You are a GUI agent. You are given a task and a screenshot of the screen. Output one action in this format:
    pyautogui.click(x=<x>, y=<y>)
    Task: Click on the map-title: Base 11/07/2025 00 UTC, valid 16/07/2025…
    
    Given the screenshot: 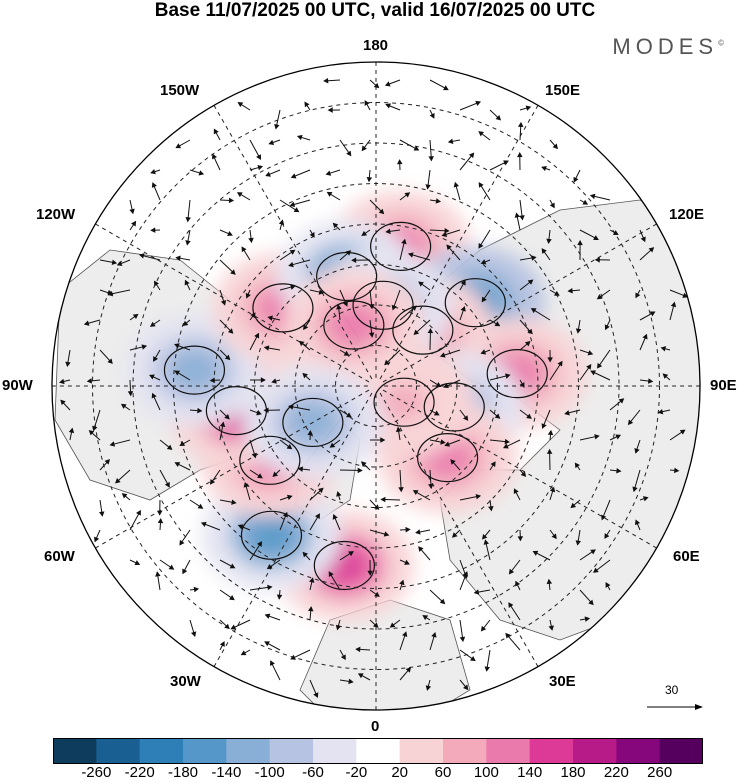 What is the action you would take?
    pyautogui.click(x=375, y=10)
    